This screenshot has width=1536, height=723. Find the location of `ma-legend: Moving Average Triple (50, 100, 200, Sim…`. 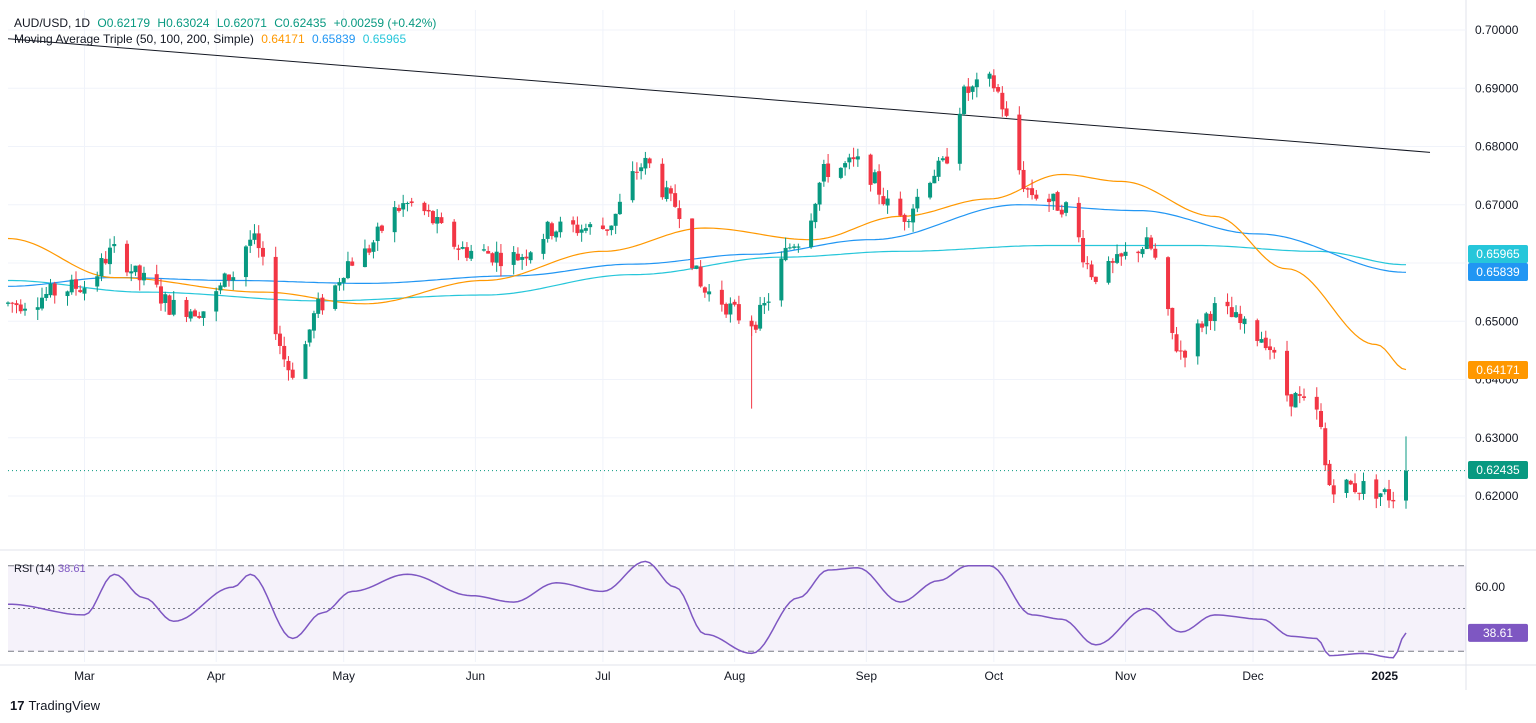

ma-legend: Moving Average Triple (50, 100, 200, Sim… is located at coordinates (212, 39).